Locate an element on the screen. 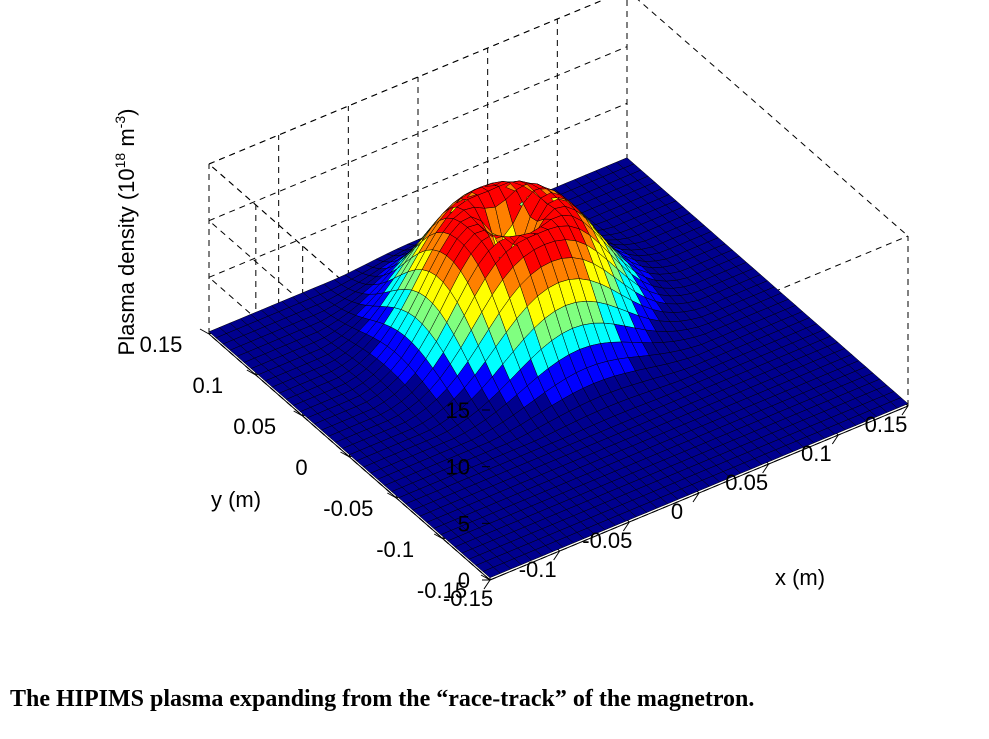 The width and height of the screenshot is (989, 739). x-tick-label: -0.05 is located at coordinates (607, 540).